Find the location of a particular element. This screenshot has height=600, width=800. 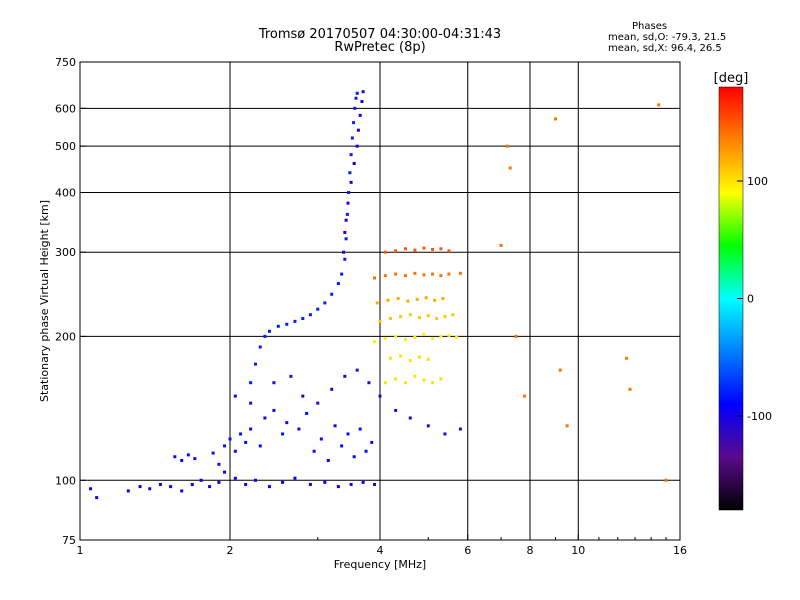

x-ticks: 1 2 4 6 8 10 16 is located at coordinates (382, 545).